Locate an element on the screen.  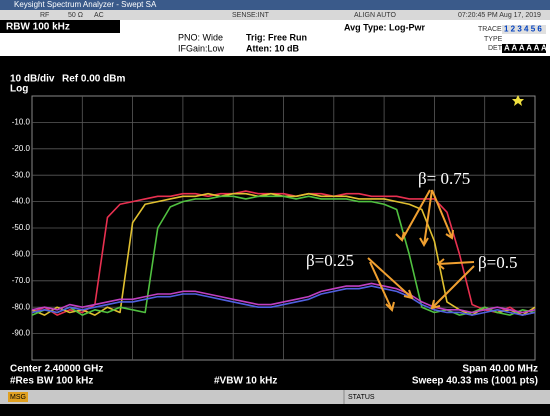
status-item: RF is located at coordinates (44, 15).